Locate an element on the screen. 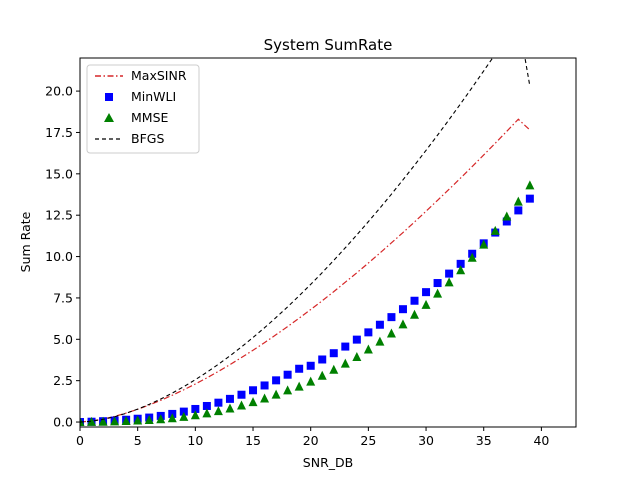 The image size is (640, 480). y-axis-ticks: 0.0 2.5 5.0 7.5 10.0 12.5 15.0 17.5 20.0 is located at coordinates (62, 257).